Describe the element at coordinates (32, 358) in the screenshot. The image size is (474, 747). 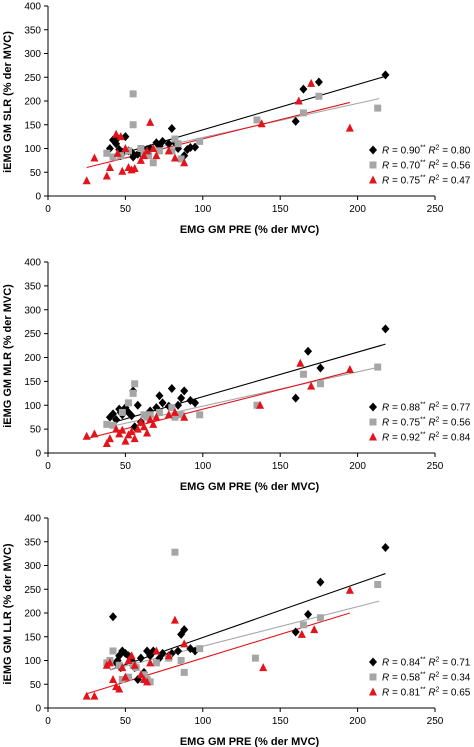
I see `y-tick-label: 200` at that location.